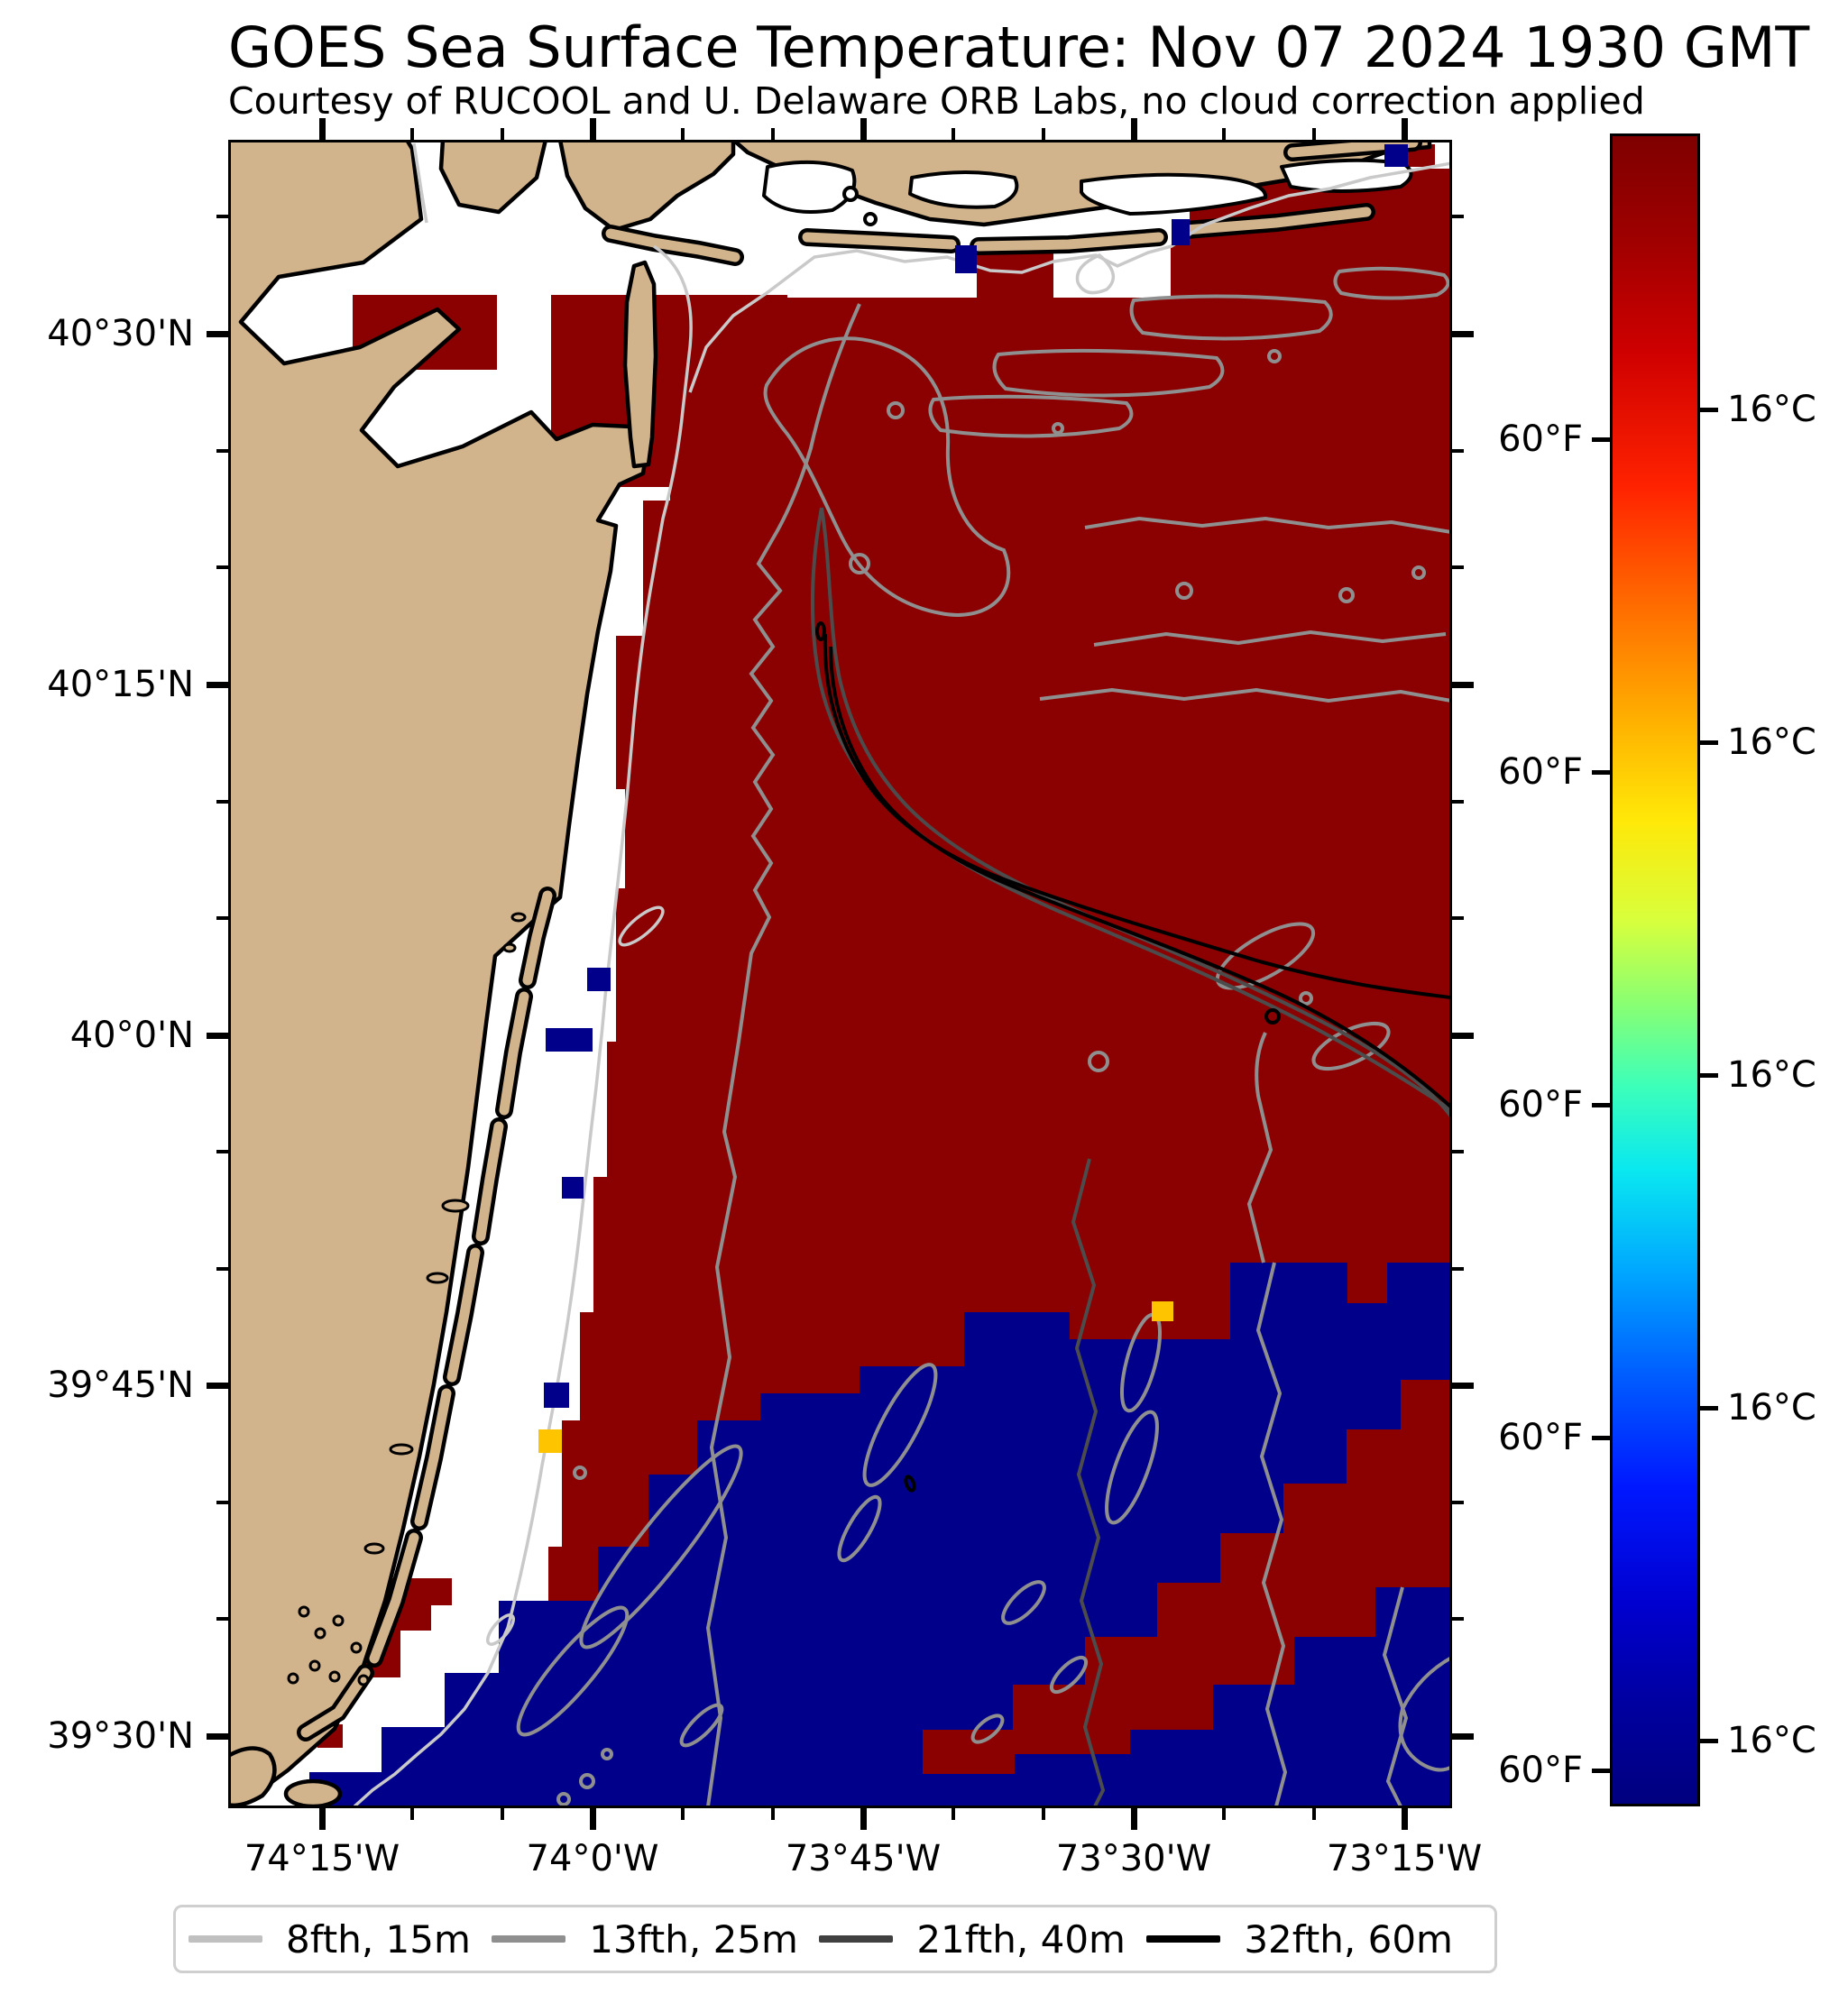 Image resolution: width=1848 pixels, height=1994 pixels. Describe the element at coordinates (131, 1035) in the screenshot. I see `y-axis-label: 40°0'N` at that location.